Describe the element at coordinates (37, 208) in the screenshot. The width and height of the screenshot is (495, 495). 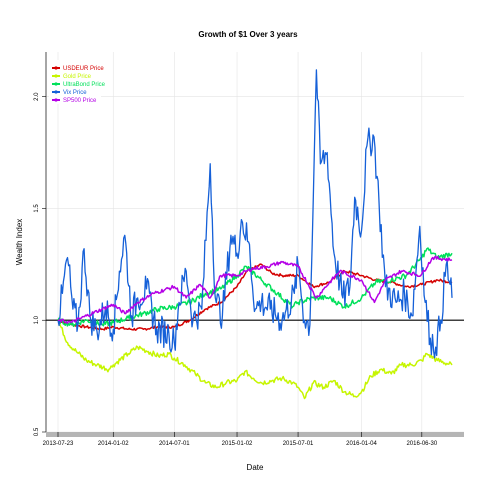
I see `y-tick-label: 1.5` at that location.